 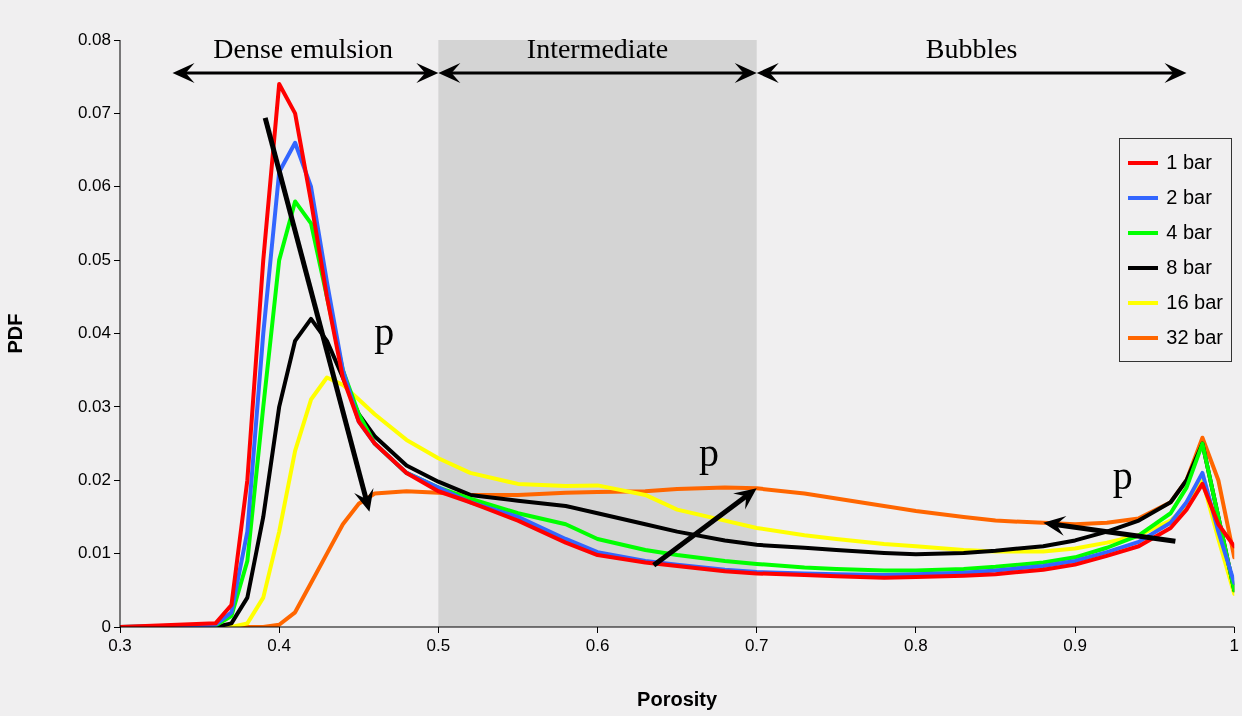 I want to click on x-axis-title: Porosity, so click(x=678, y=698).